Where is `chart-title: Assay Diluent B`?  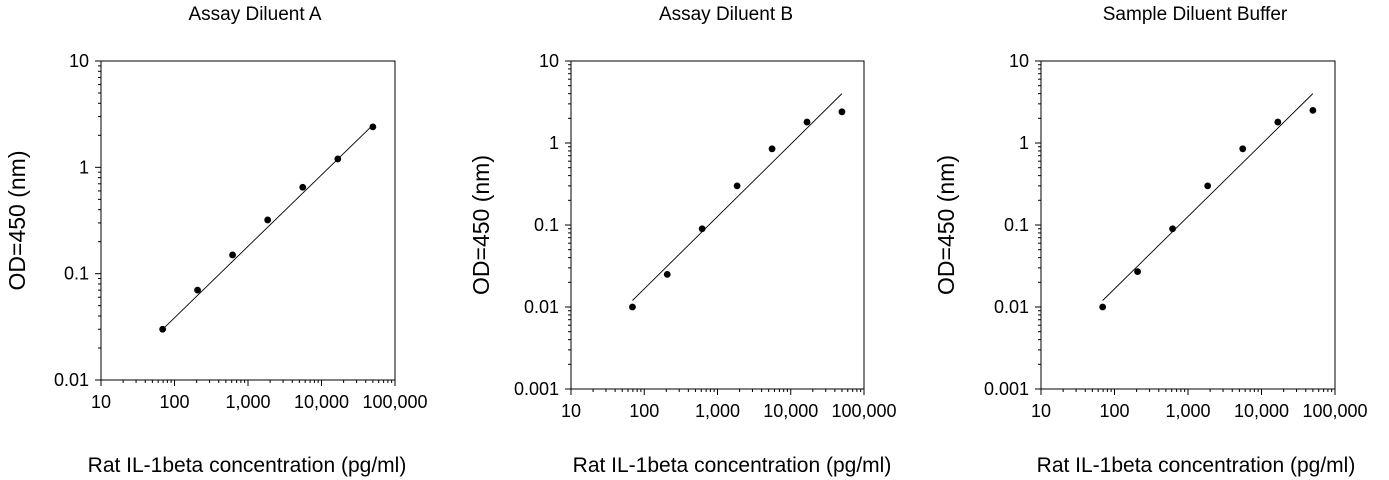 chart-title: Assay Diluent B is located at coordinates (726, 14).